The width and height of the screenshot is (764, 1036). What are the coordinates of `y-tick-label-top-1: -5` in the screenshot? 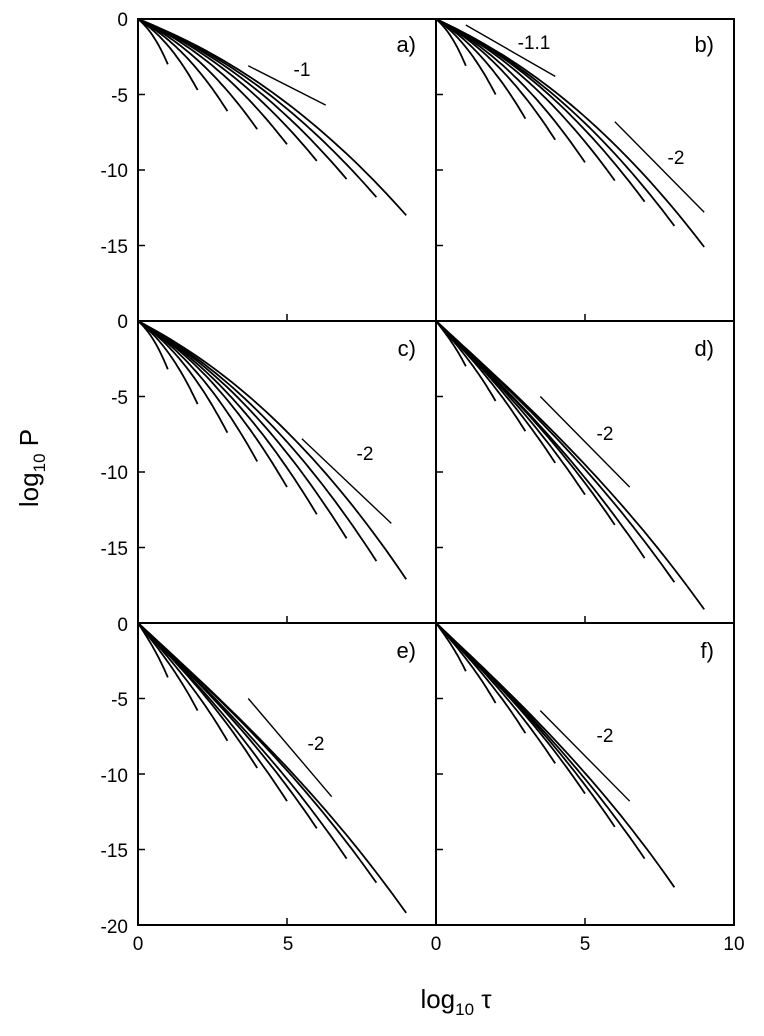 It's located at (119, 96).